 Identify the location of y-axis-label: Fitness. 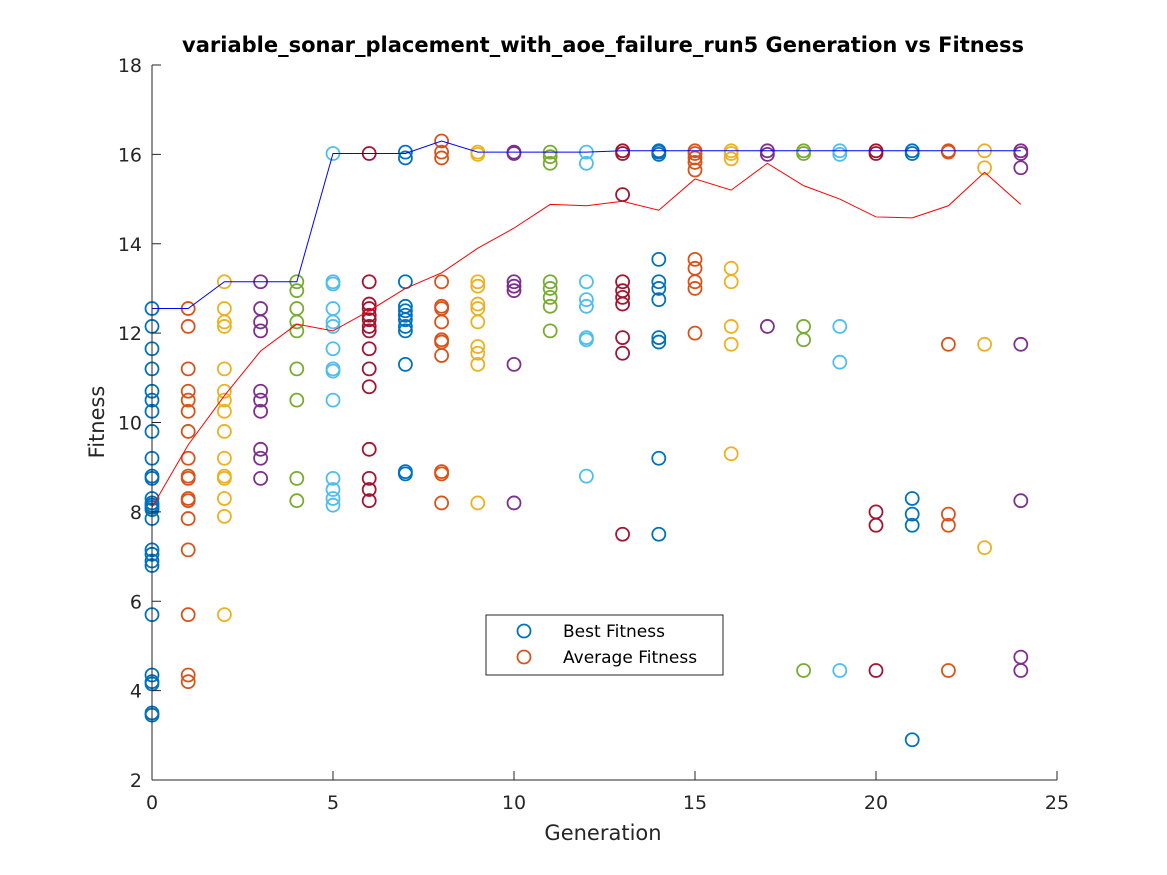
(97, 422).